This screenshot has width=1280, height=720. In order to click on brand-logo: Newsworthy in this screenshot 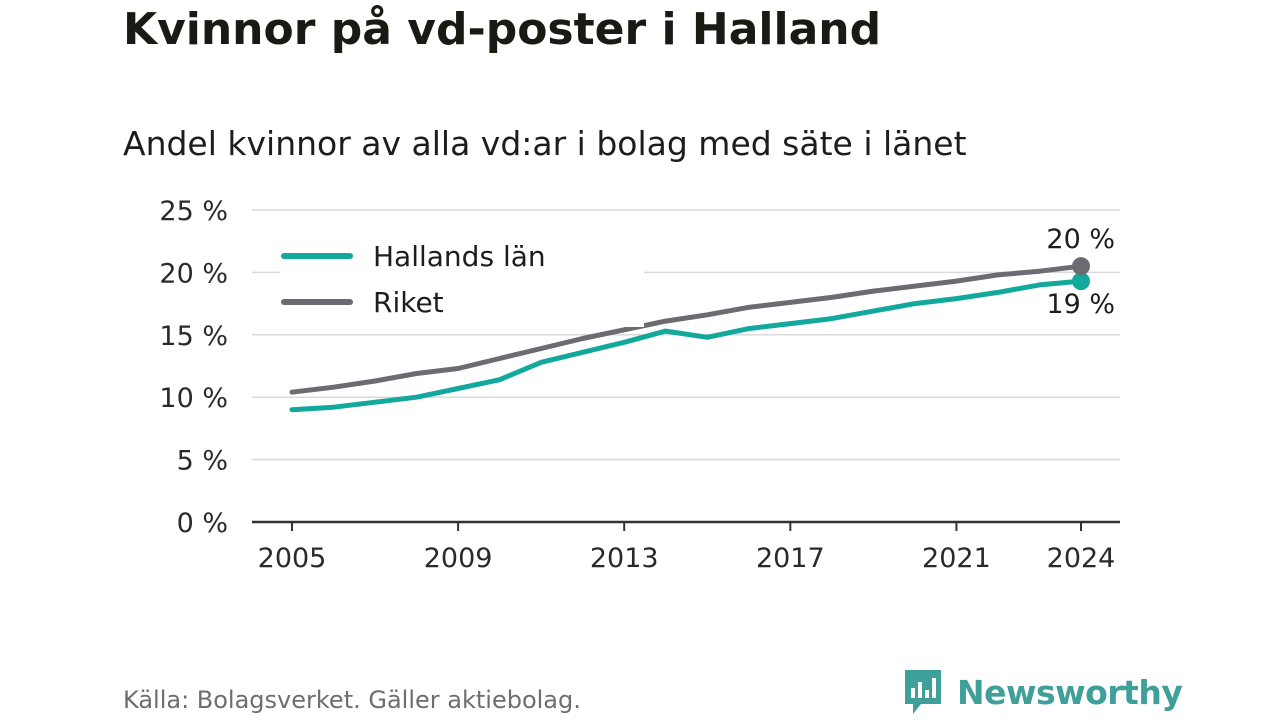, I will do `click(1043, 692)`.